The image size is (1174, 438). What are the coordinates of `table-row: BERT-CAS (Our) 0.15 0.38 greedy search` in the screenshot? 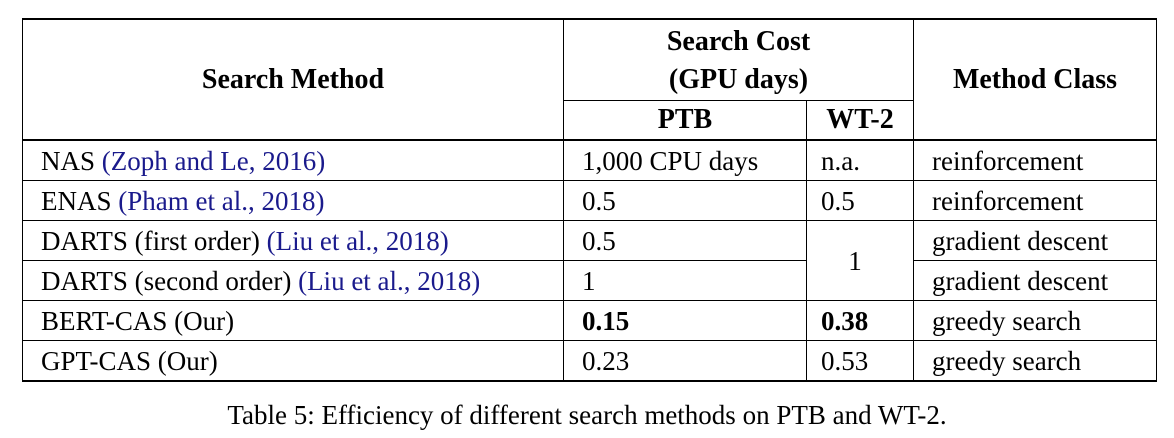 It's located at (589, 320).